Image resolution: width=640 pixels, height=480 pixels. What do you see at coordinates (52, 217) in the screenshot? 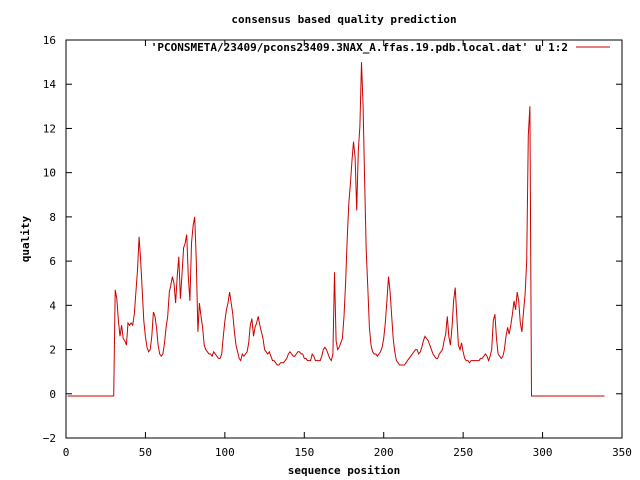
I see `y-tick-label: 8` at bounding box center [52, 217].